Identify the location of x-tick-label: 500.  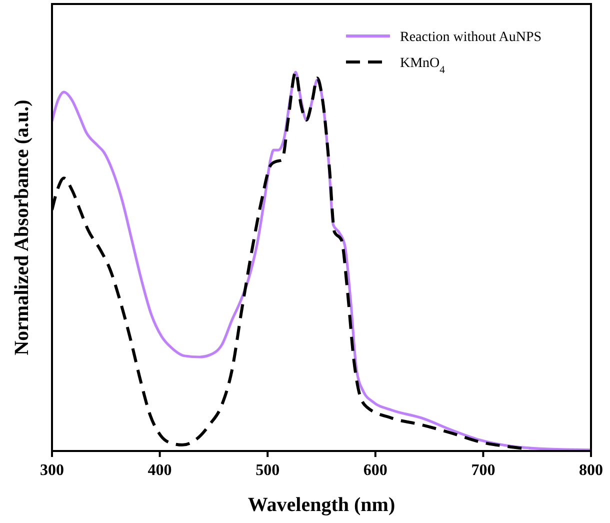
(268, 470).